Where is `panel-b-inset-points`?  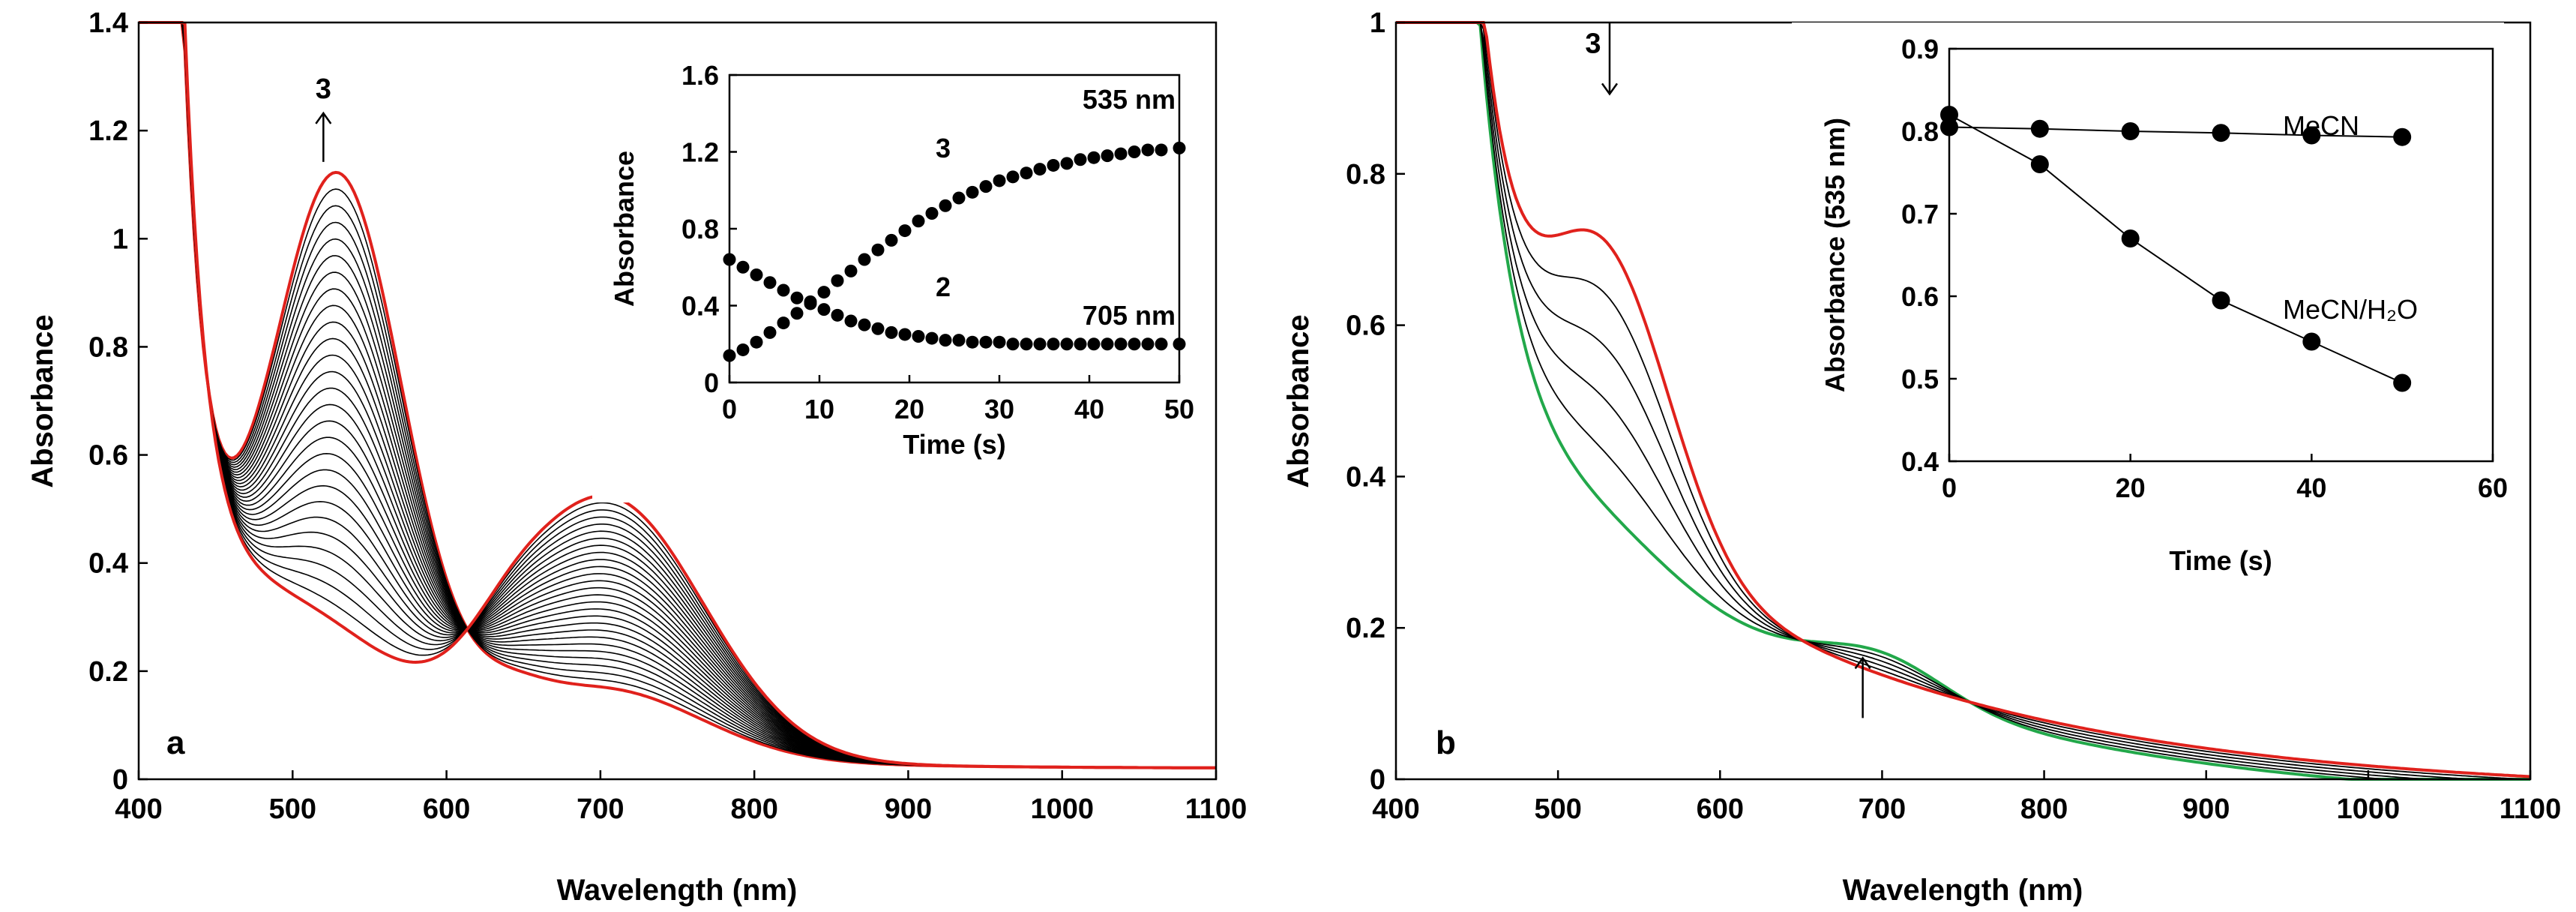 panel-b-inset-points is located at coordinates (2176, 249).